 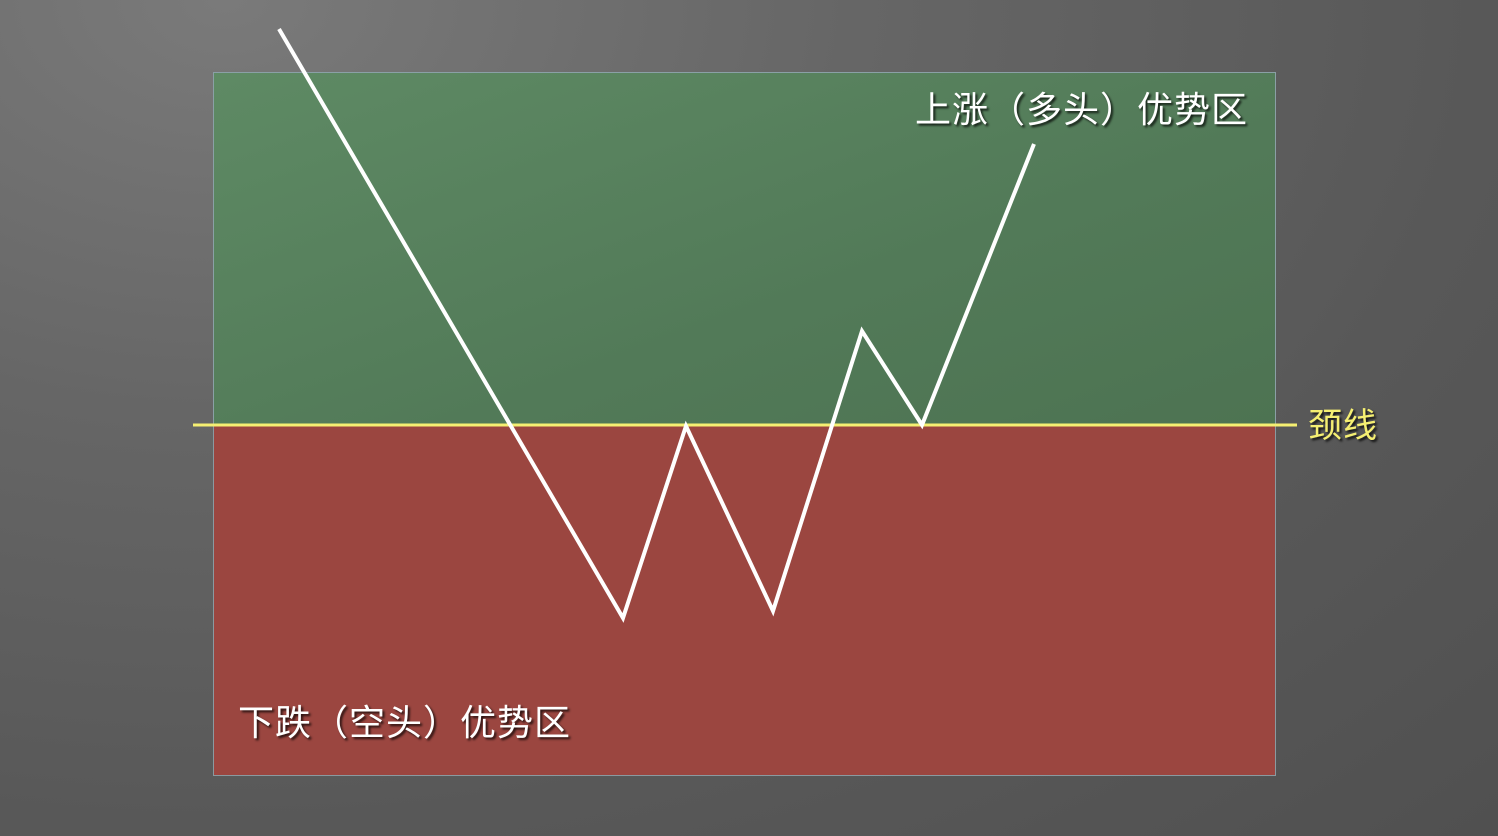 What do you see at coordinates (1343, 426) in the screenshot?
I see `neckline-label: 颈线` at bounding box center [1343, 426].